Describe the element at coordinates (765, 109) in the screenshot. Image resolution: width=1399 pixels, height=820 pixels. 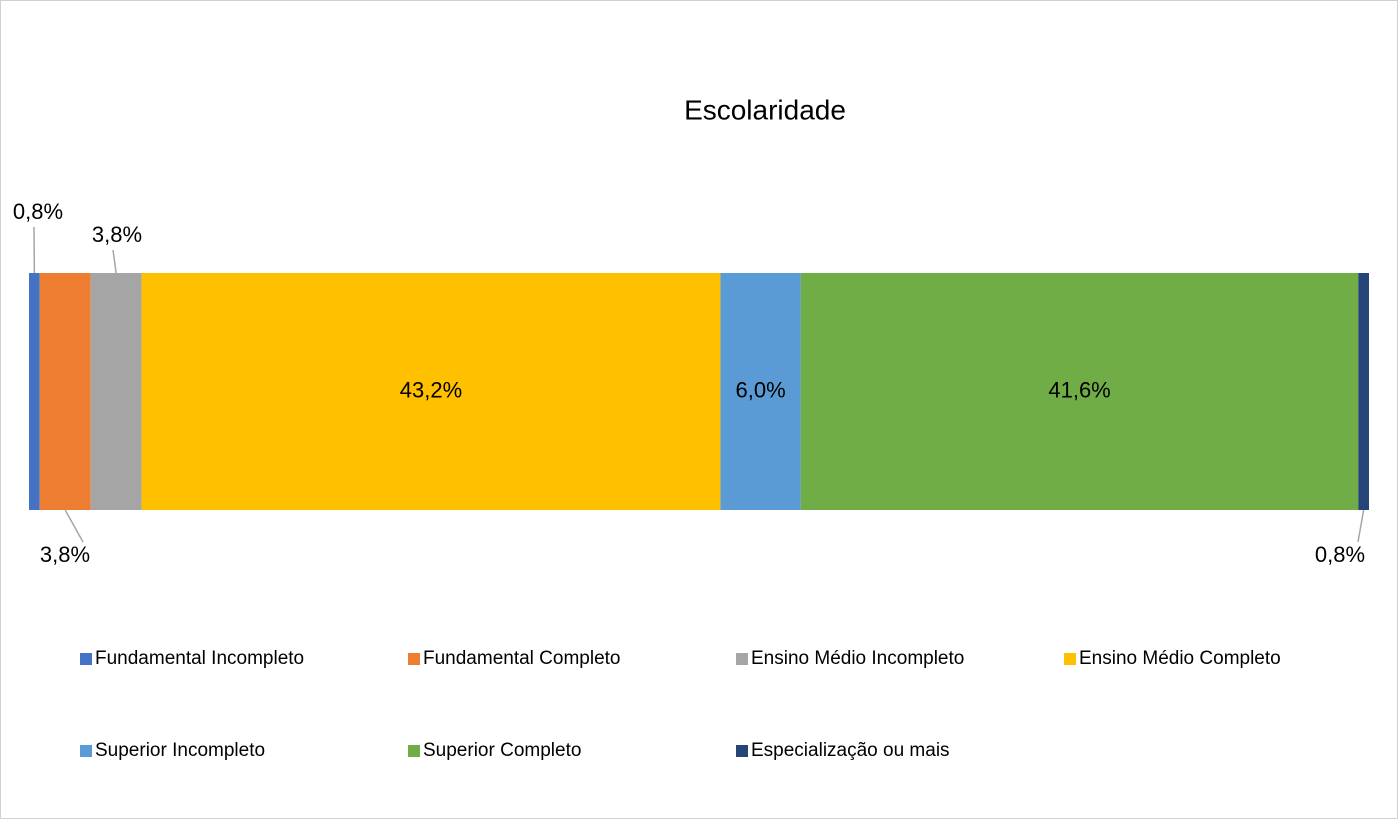
I see `chart-title: Escolaridade` at that location.